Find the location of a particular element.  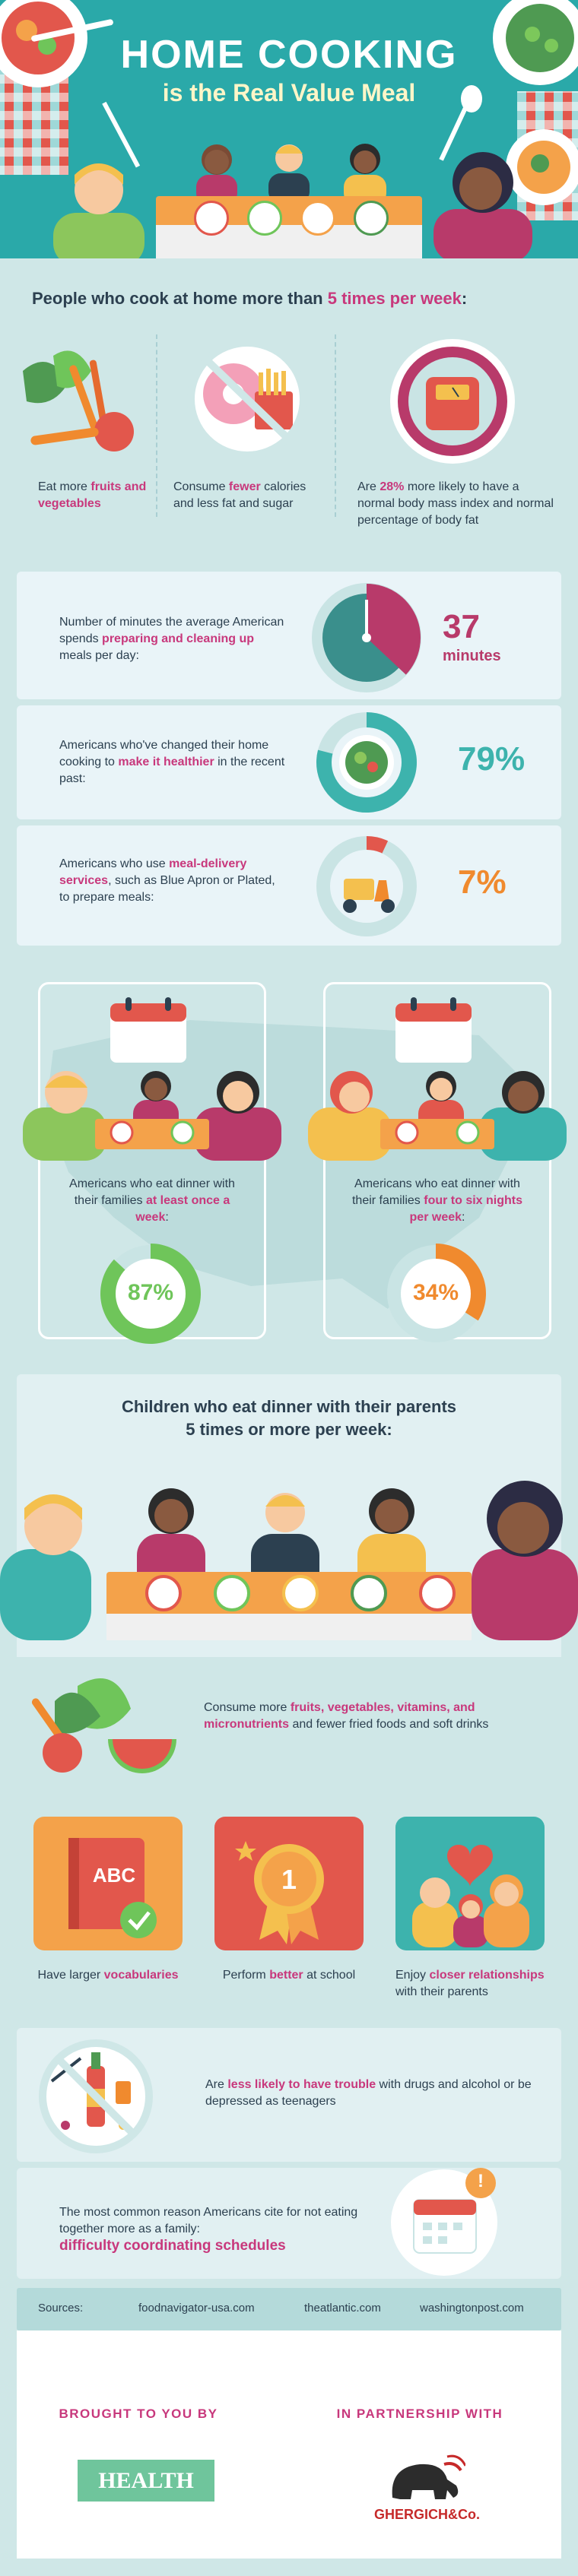

benefit-highlight: fewer is located at coordinates (244, 486).